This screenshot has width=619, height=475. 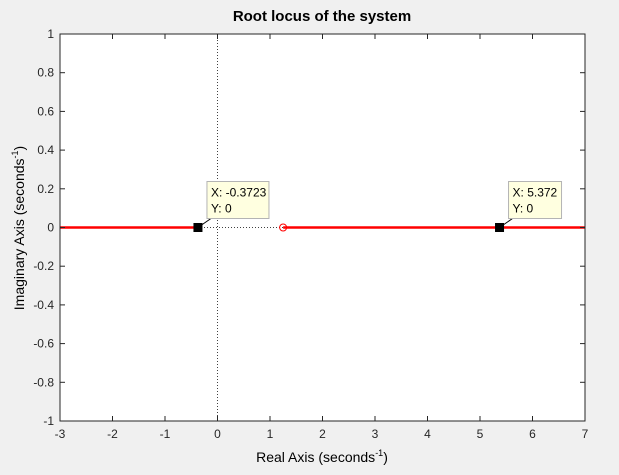 What do you see at coordinates (45, 73) in the screenshot?
I see `y-tick-label: 0.8` at bounding box center [45, 73].